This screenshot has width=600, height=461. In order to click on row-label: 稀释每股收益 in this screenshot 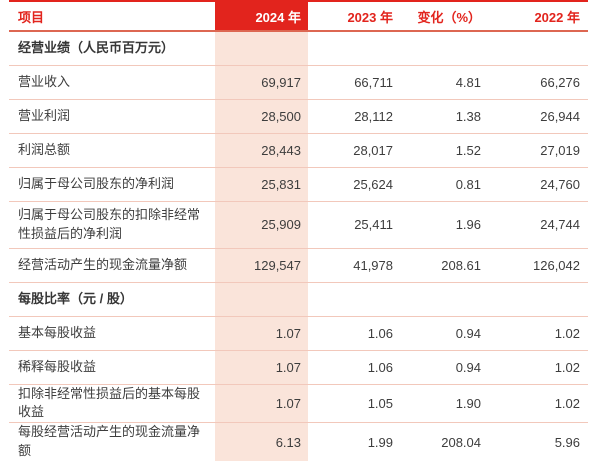, I will do `click(112, 367)`.